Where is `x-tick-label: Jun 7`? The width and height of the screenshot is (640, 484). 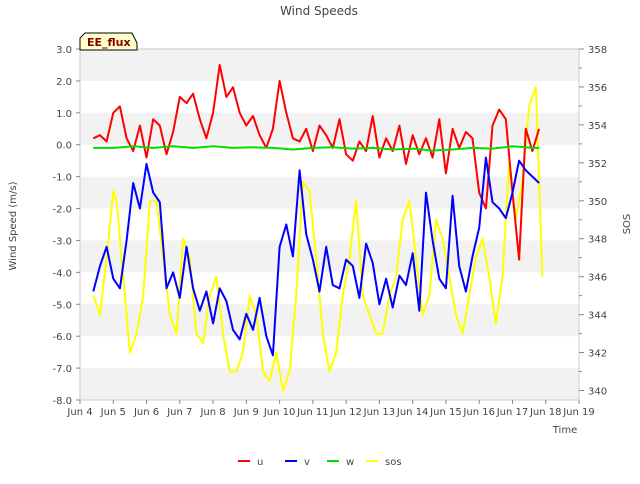
x-tick-label: Jun 7 is located at coordinates (179, 412).